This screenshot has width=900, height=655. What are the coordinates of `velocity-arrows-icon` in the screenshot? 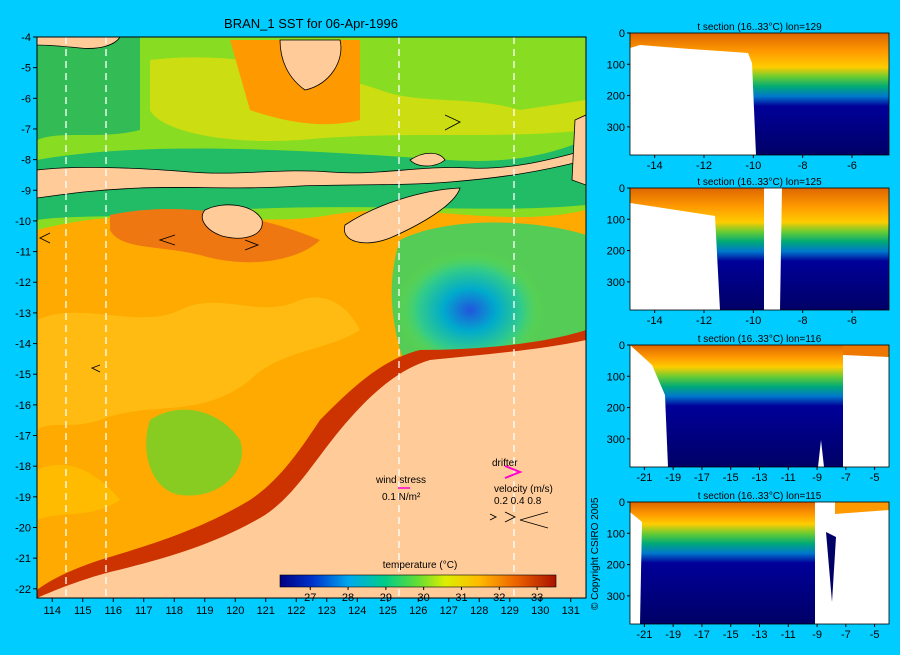 It's located at (503, 517).